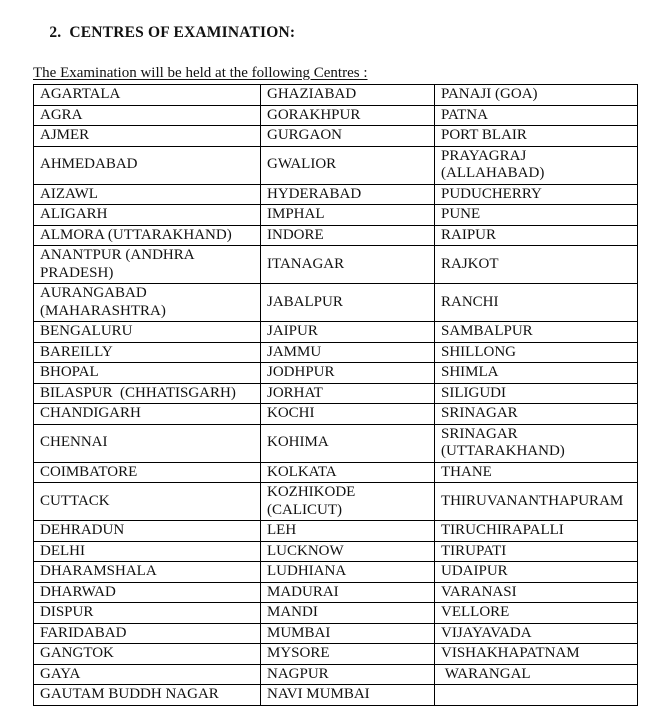  I want to click on centre-cell: DHARAMSHALA, so click(147, 572).